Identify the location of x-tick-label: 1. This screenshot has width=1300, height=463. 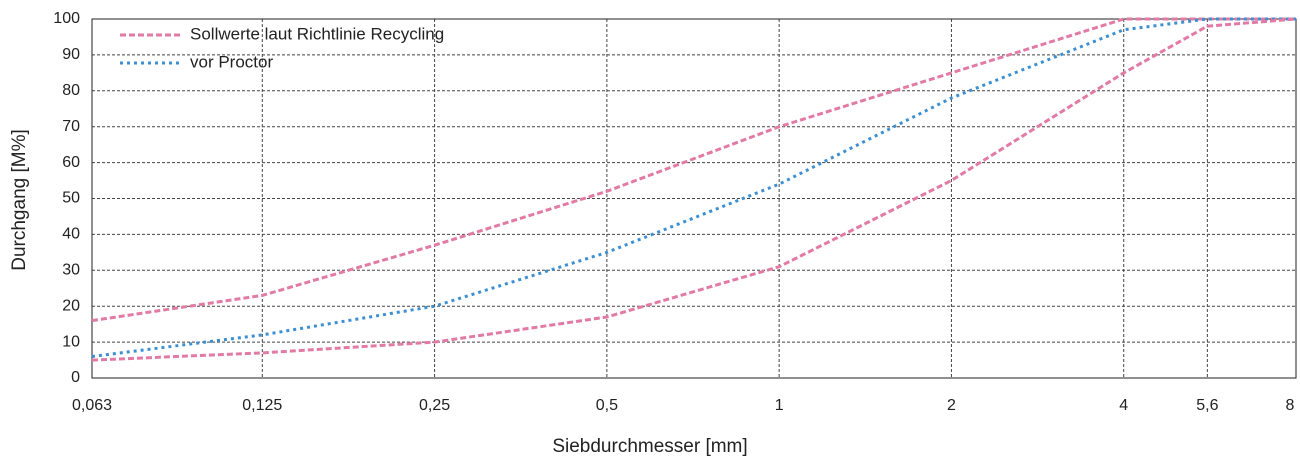
(779, 405).